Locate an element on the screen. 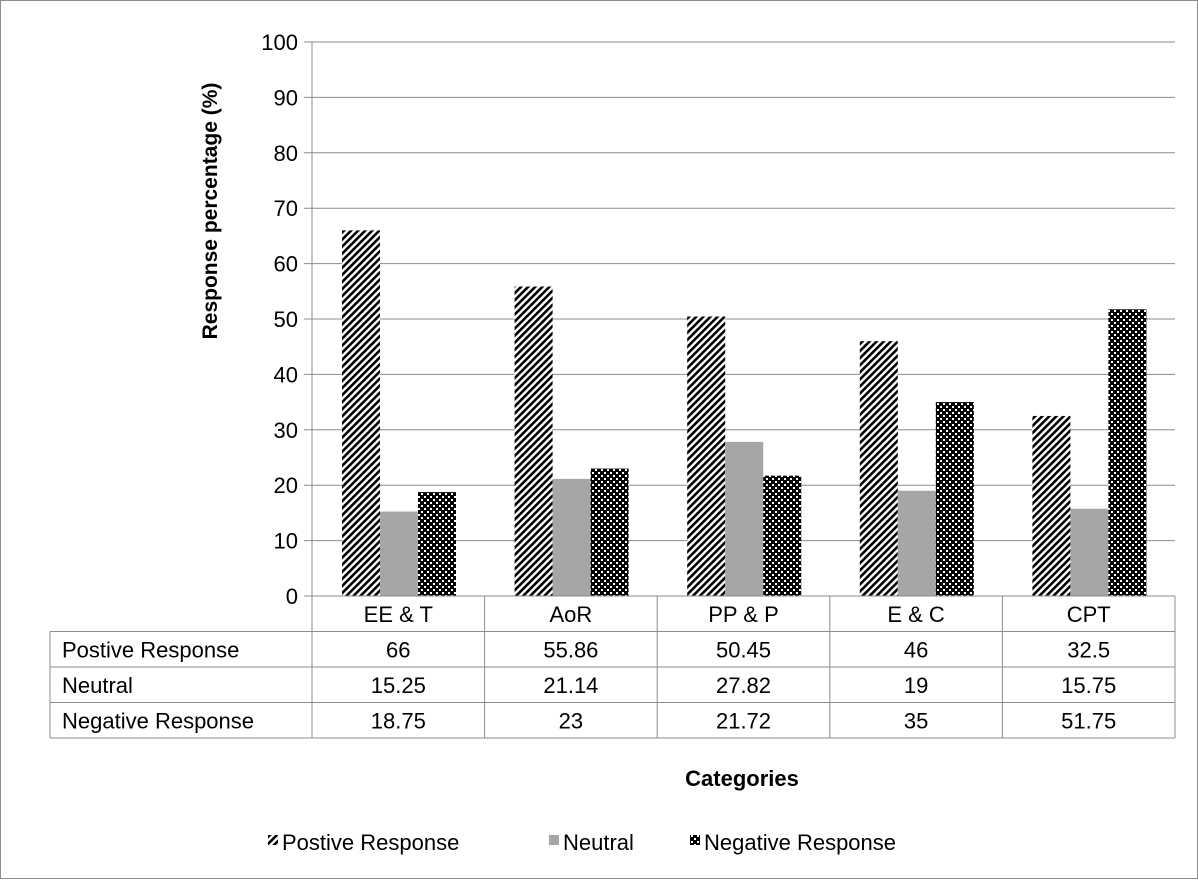 The height and width of the screenshot is (884, 1198). y-axis-ticks: 0 10 20 30 40 50 60 70 80 90 100 is located at coordinates (279, 319).